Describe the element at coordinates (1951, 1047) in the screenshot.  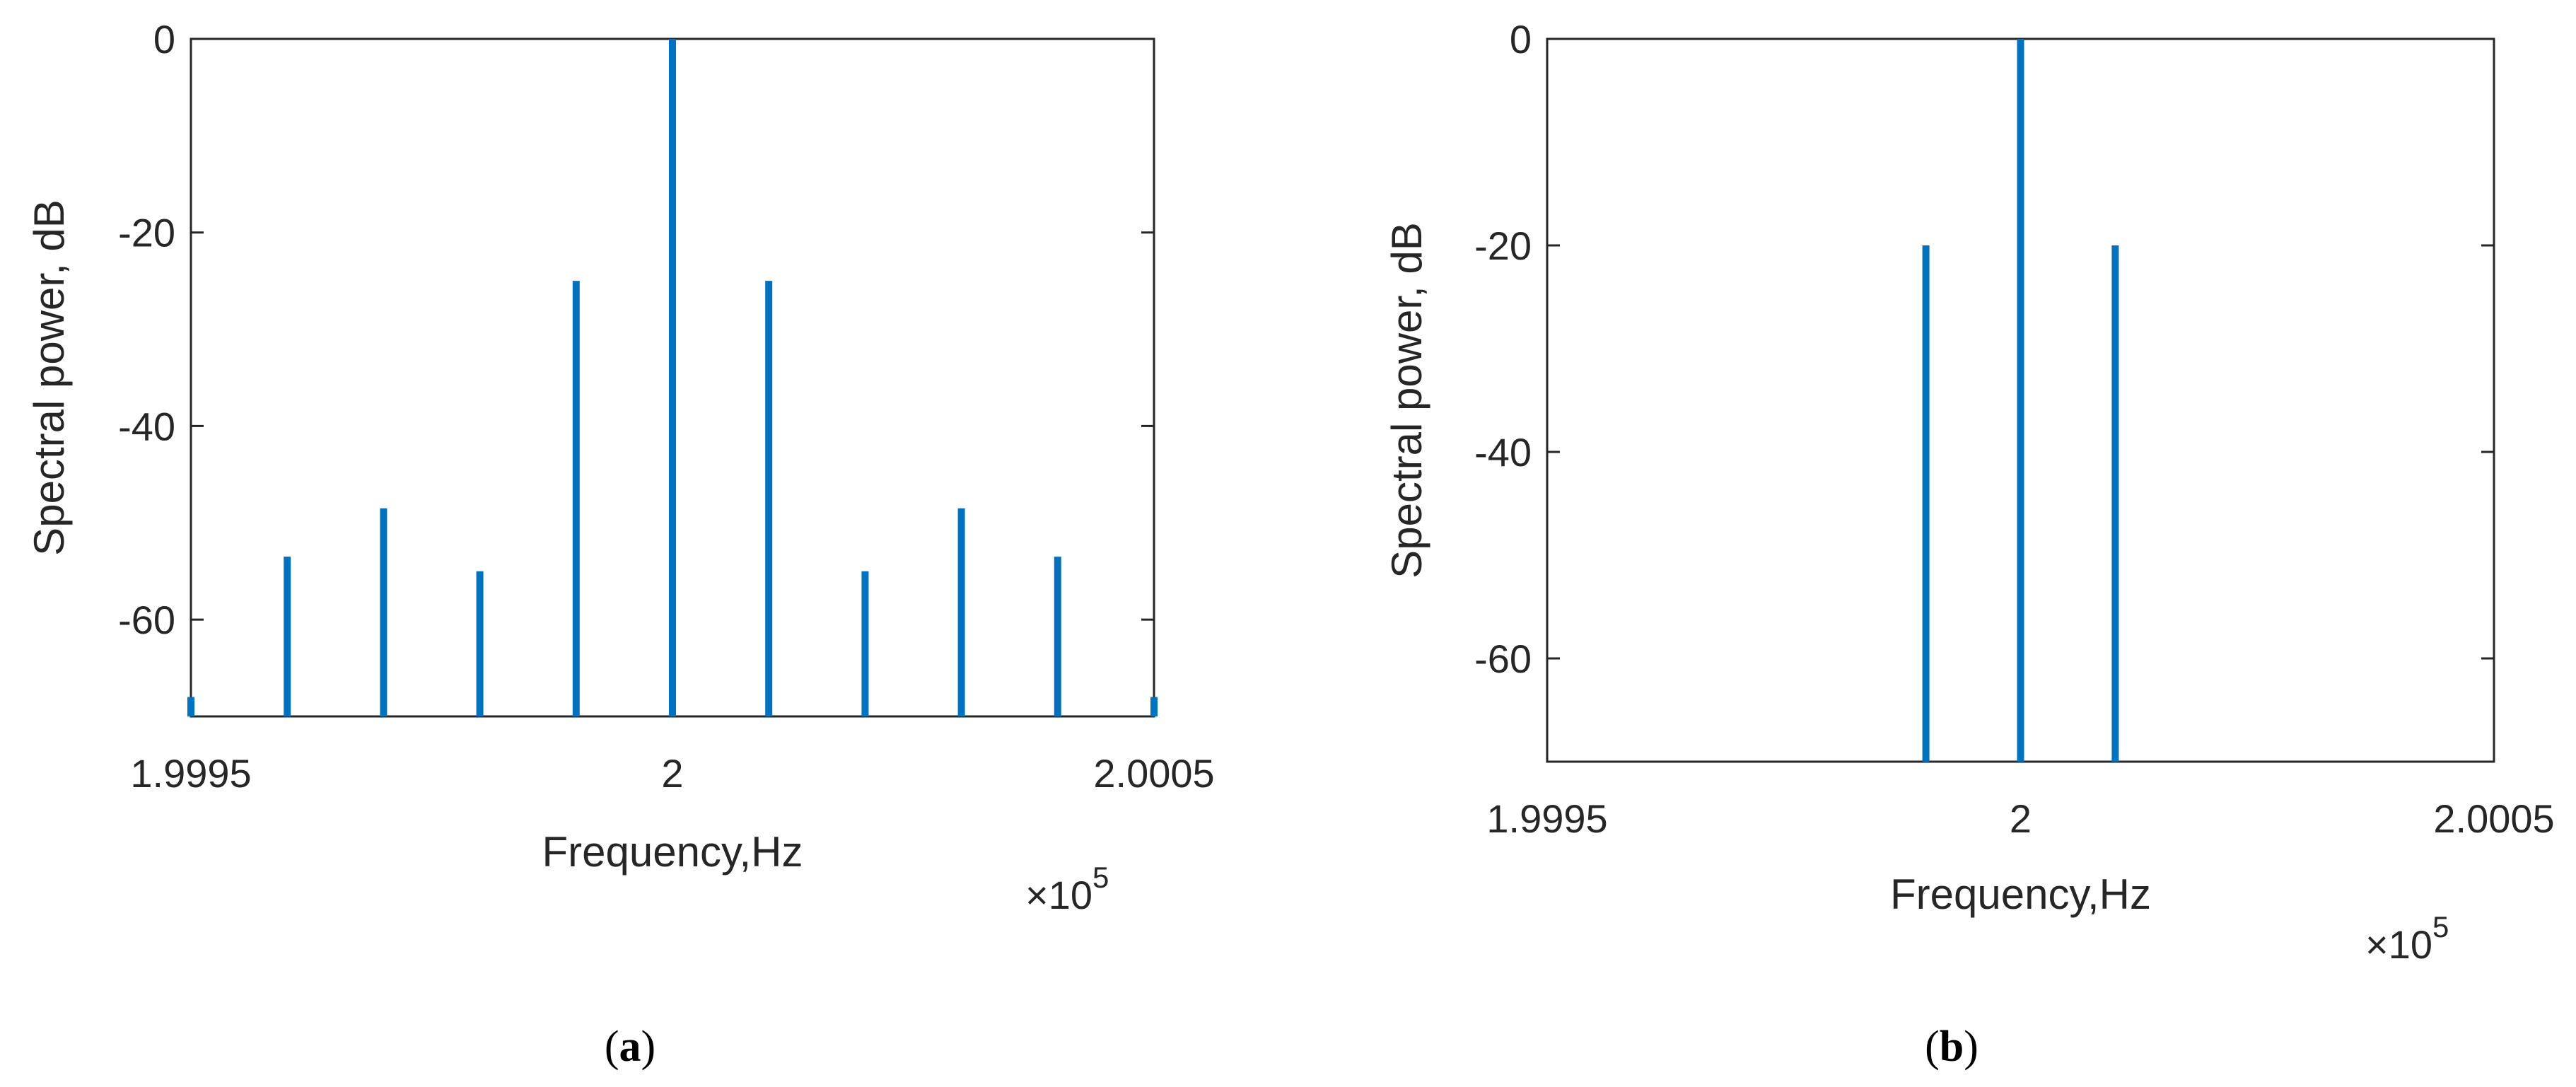
I see `panel-caption-b: (b)` at that location.